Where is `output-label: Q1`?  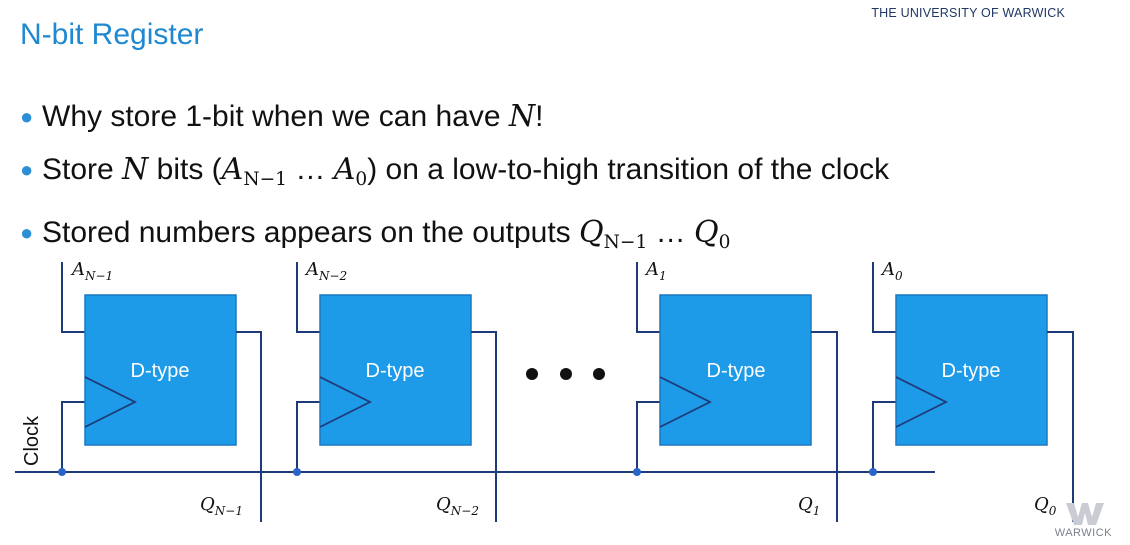
output-label: Q1 is located at coordinates (809, 506).